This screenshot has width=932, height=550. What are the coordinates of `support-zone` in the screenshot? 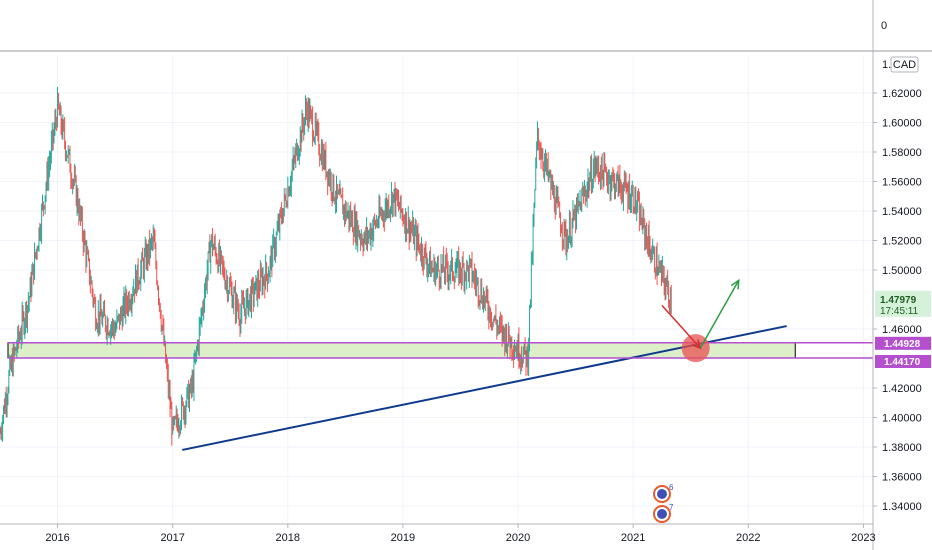 It's located at (401, 350).